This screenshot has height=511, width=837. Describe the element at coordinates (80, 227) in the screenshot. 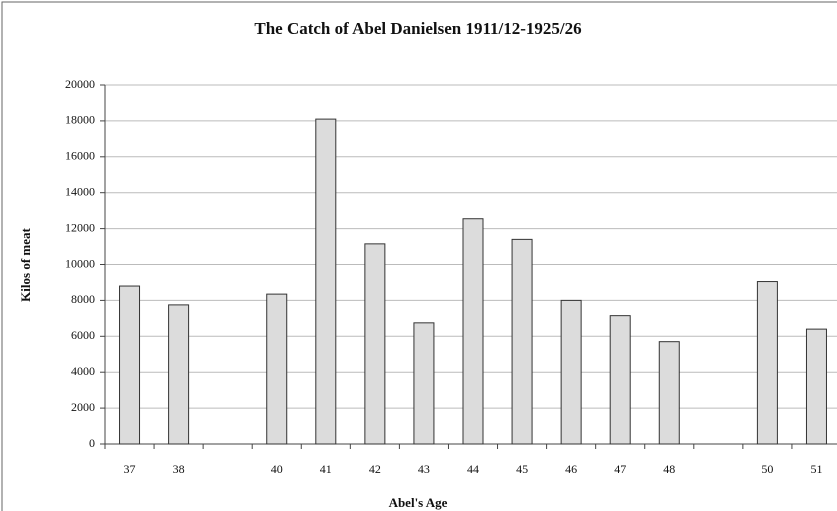

I see `y-tick-label: 12000` at that location.